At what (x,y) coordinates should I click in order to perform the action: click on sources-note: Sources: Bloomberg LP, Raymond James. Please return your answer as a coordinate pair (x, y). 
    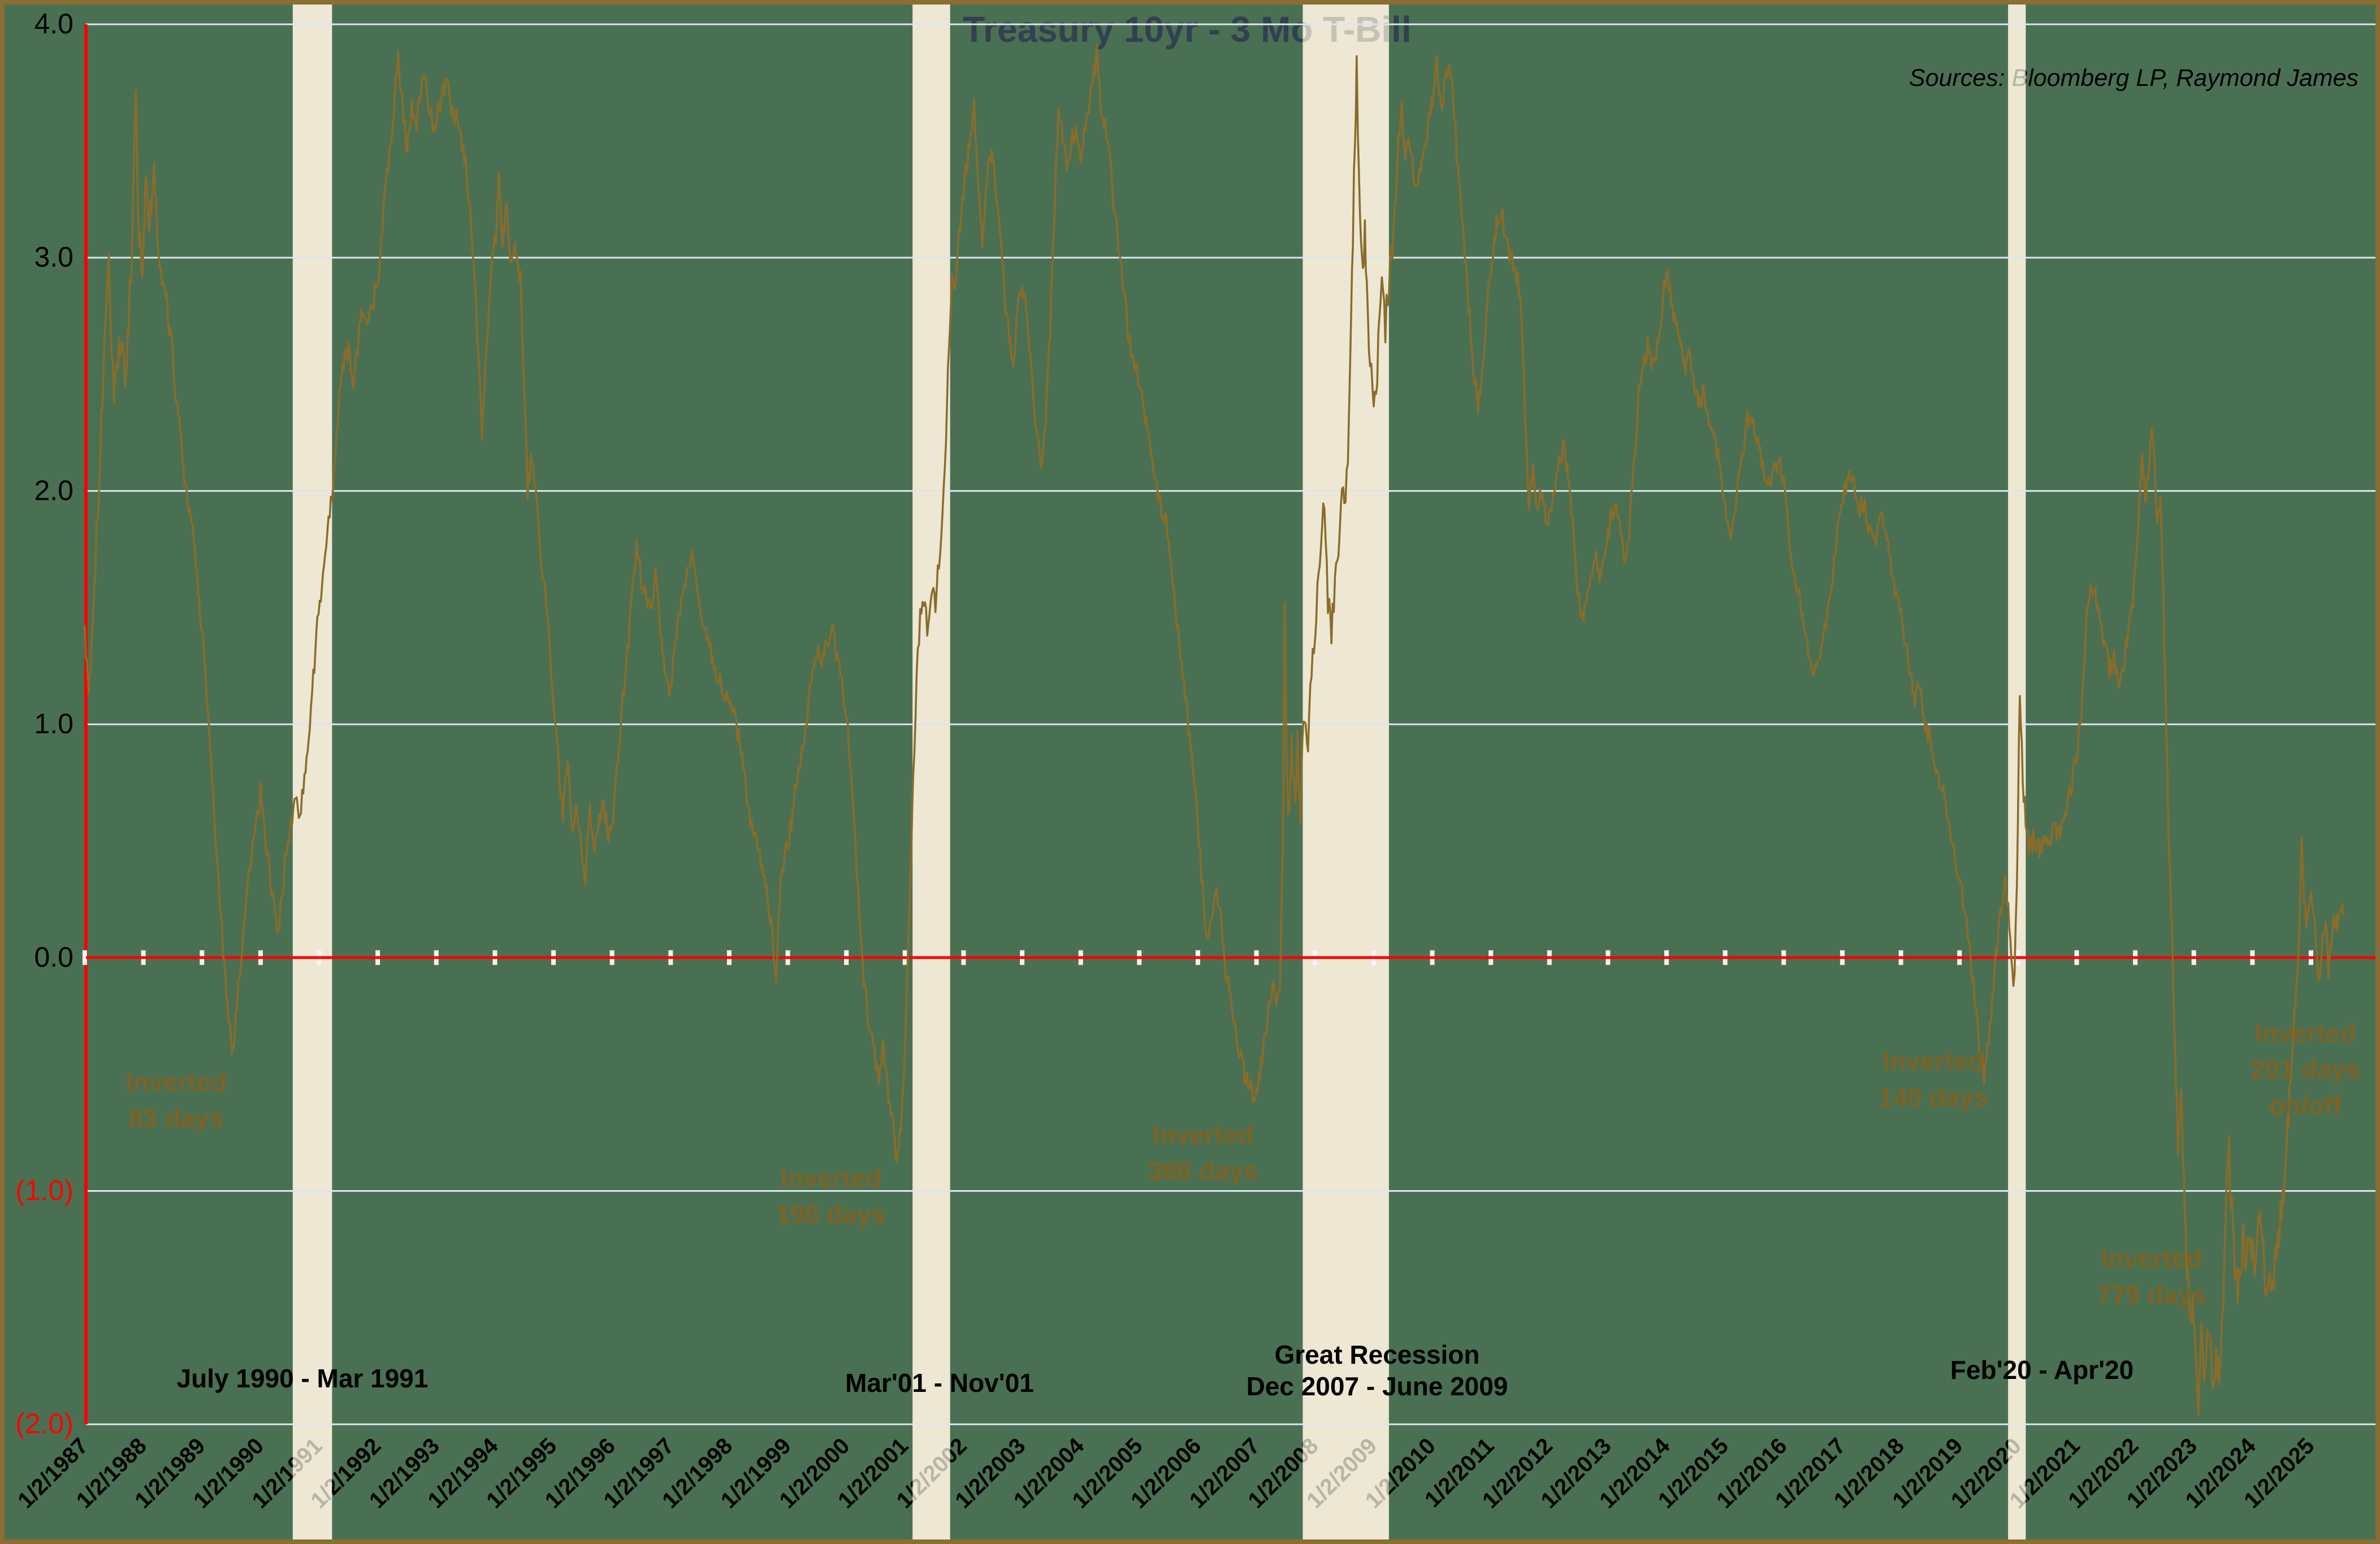
    Looking at the image, I should click on (2134, 78).